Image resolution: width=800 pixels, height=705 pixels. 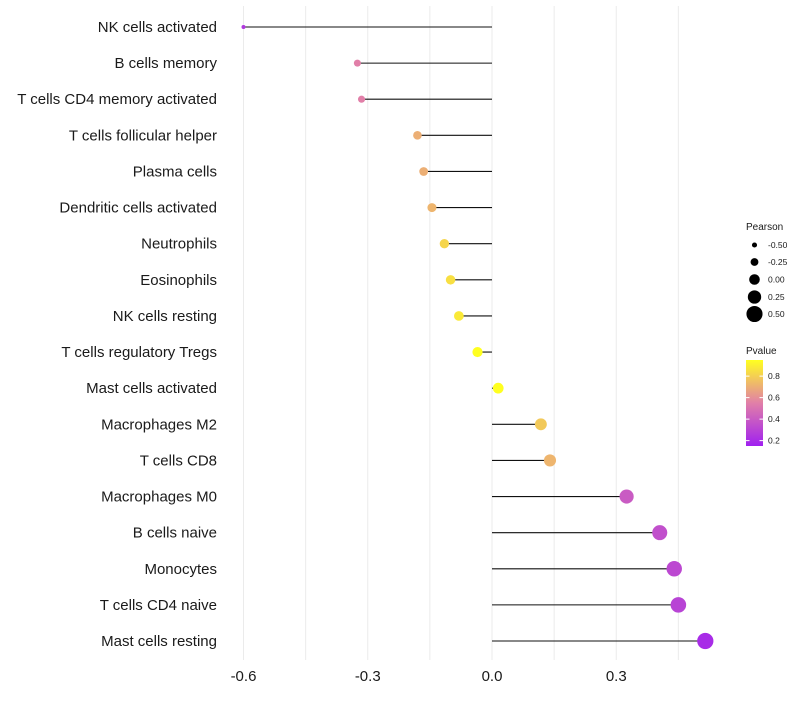 I want to click on colorbar-label: 0.6, so click(x=774, y=398).